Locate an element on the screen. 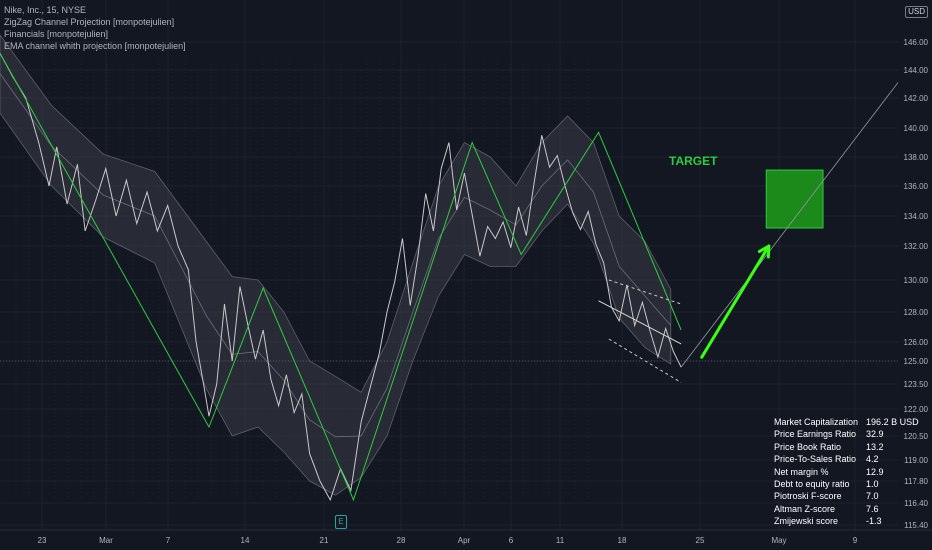 This screenshot has width=932, height=550. y-tick-label: 130.00 is located at coordinates (916, 280).